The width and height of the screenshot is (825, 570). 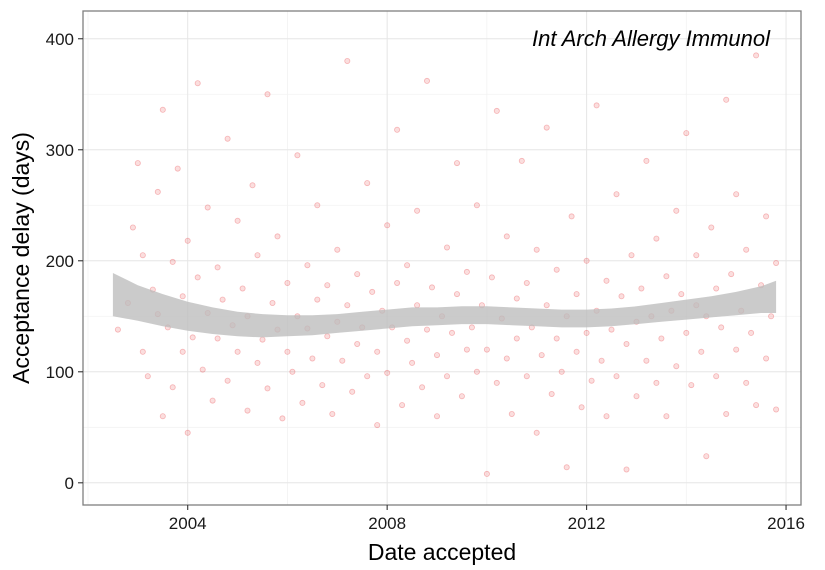 I want to click on confidence-band, so click(x=444, y=305).